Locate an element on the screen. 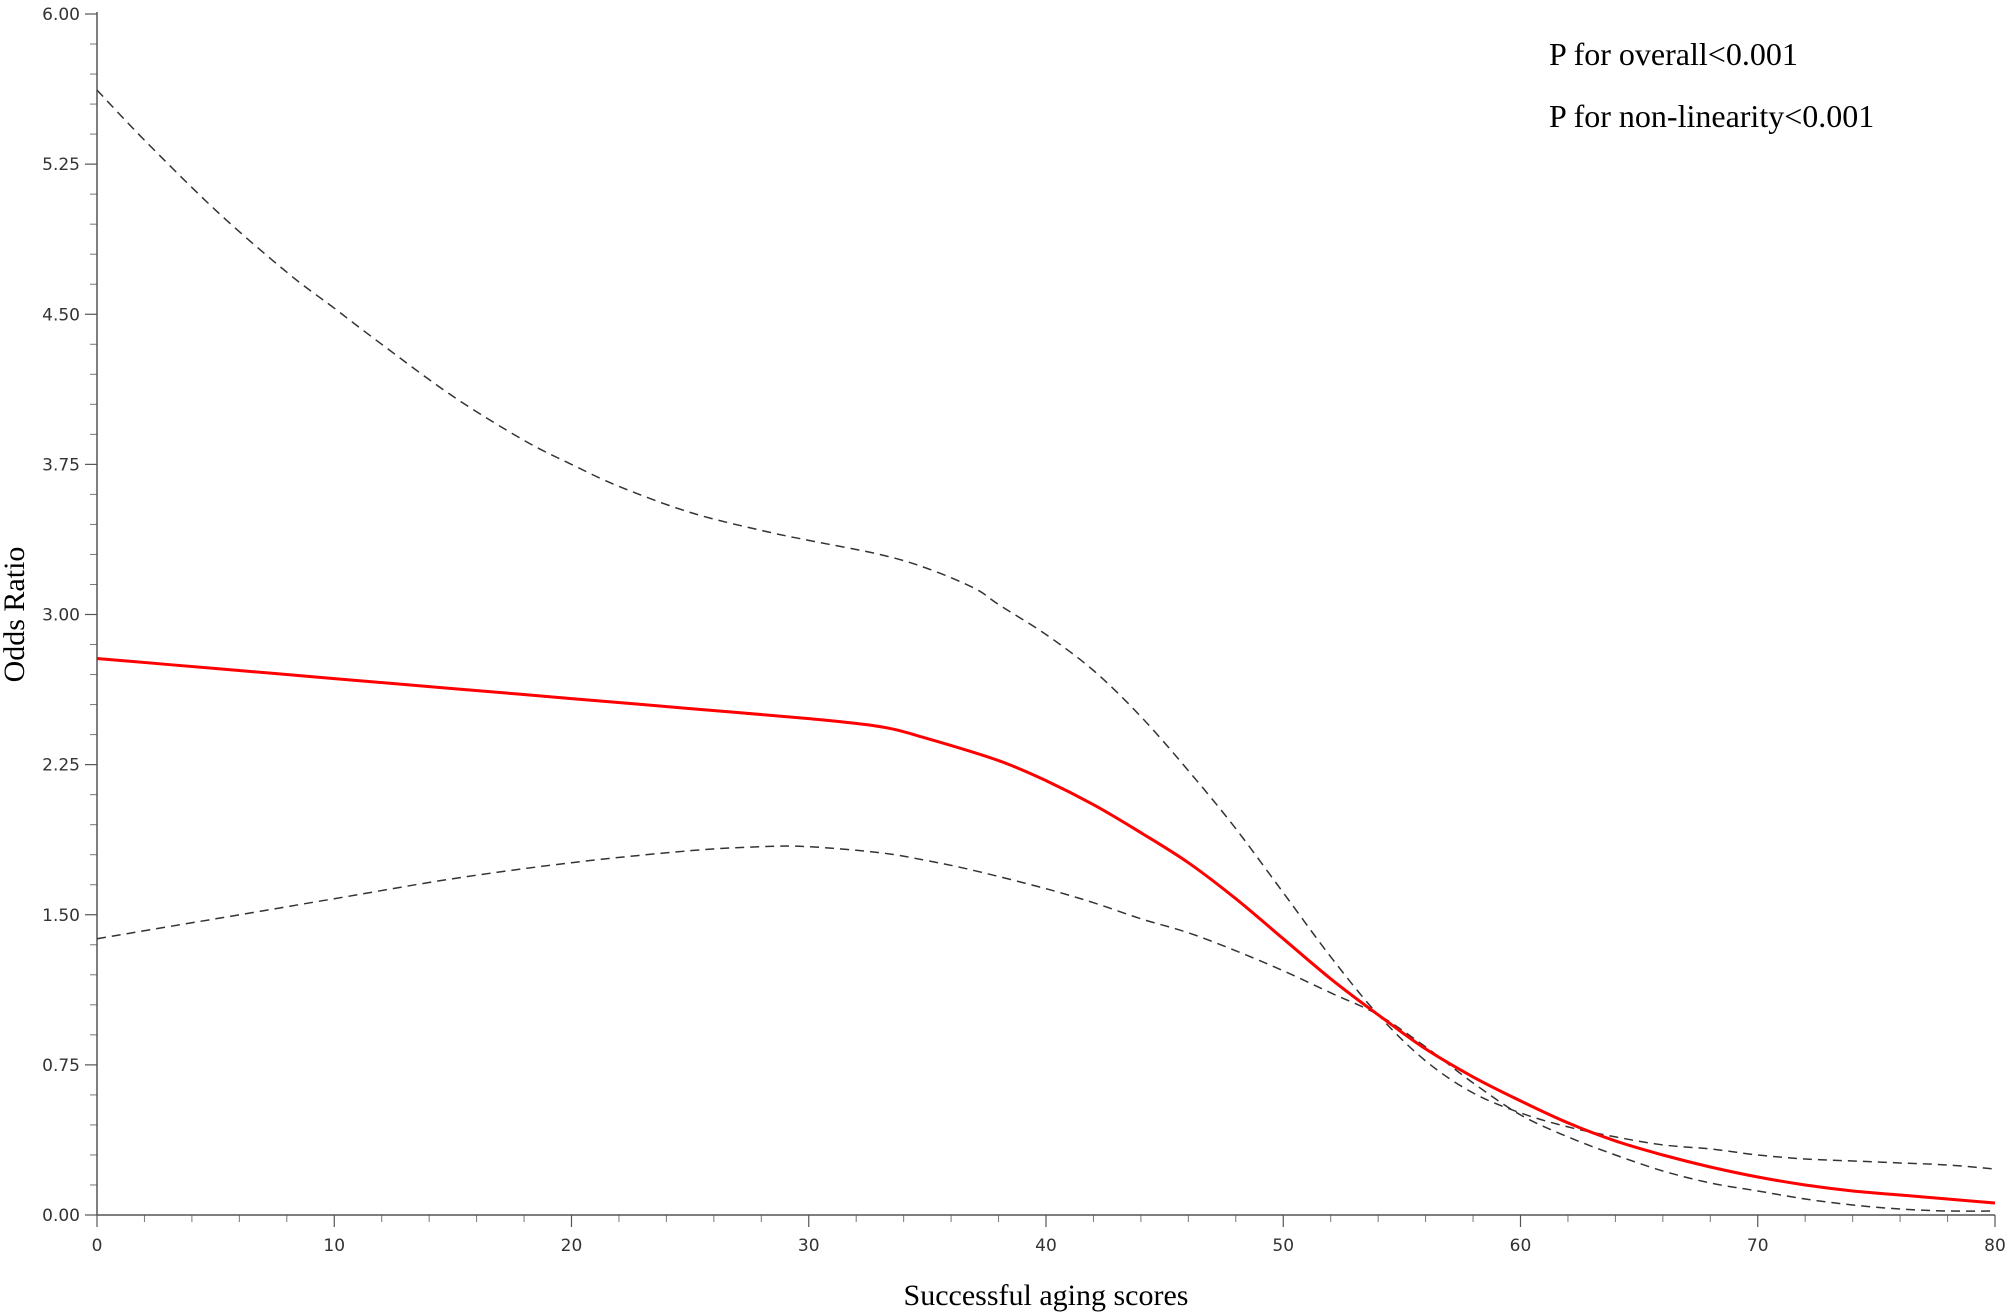  y-axis-title: Odds Ratio is located at coordinates (15, 615).